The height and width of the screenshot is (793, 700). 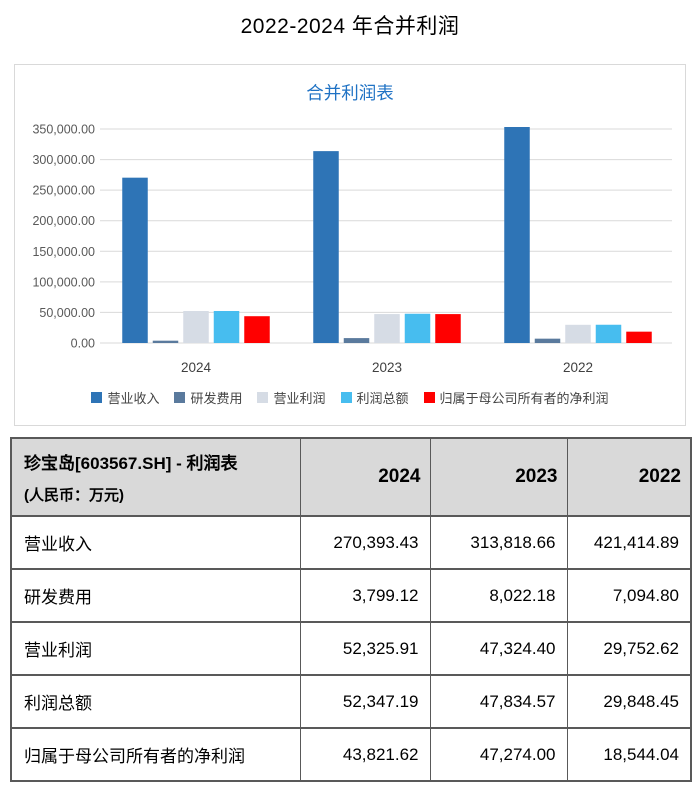 What do you see at coordinates (350, 93) in the screenshot?
I see `chart-title: 合并利润表` at bounding box center [350, 93].